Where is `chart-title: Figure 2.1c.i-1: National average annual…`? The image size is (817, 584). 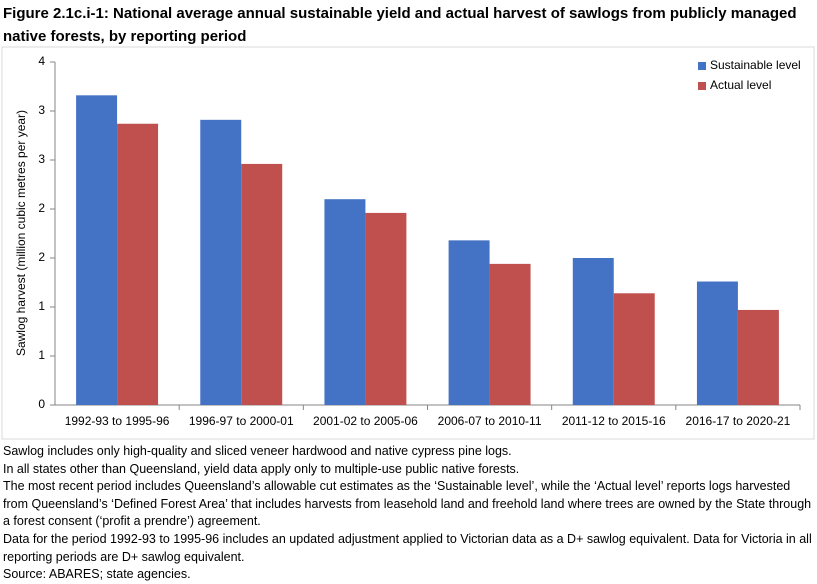 chart-title: Figure 2.1c.i-1: National average annual… is located at coordinates (400, 25).